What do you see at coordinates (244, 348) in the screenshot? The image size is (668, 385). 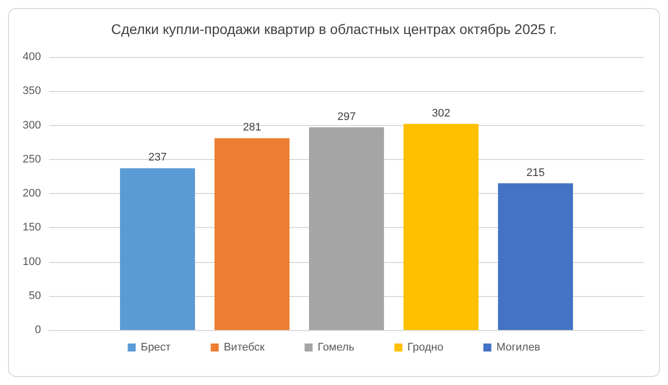 I see `legend-label: Витебск` at bounding box center [244, 348].